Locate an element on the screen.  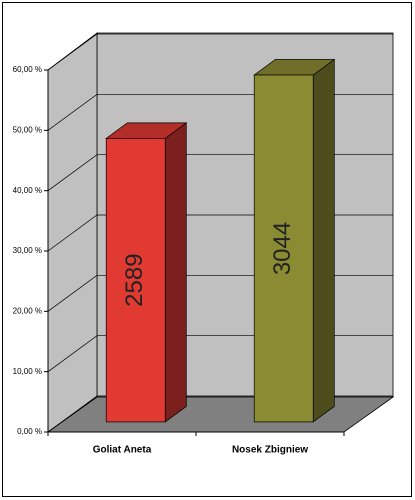
bar: 3044 is located at coordinates (294, 240).